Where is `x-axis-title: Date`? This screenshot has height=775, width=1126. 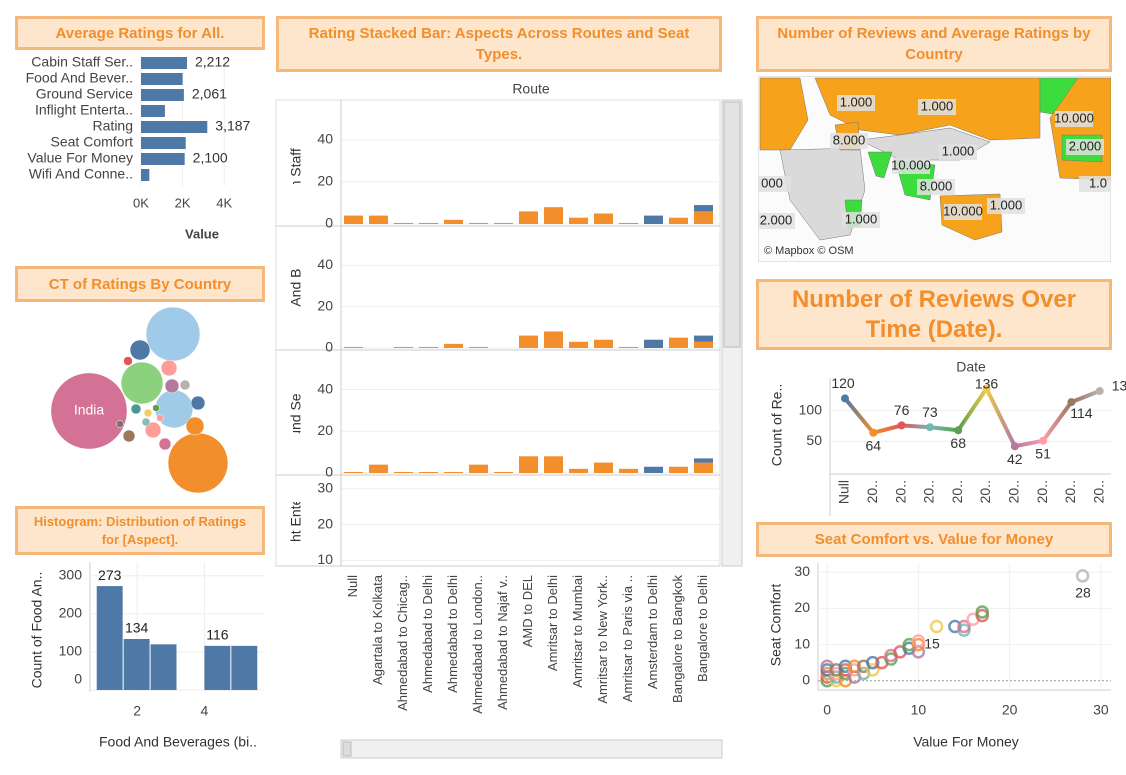 x-axis-title: Date is located at coordinates (971, 367).